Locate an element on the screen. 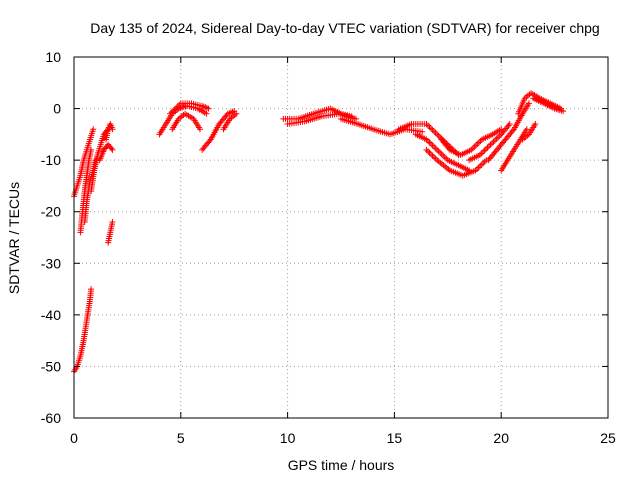  x-tick-label: 20 is located at coordinates (501, 438).